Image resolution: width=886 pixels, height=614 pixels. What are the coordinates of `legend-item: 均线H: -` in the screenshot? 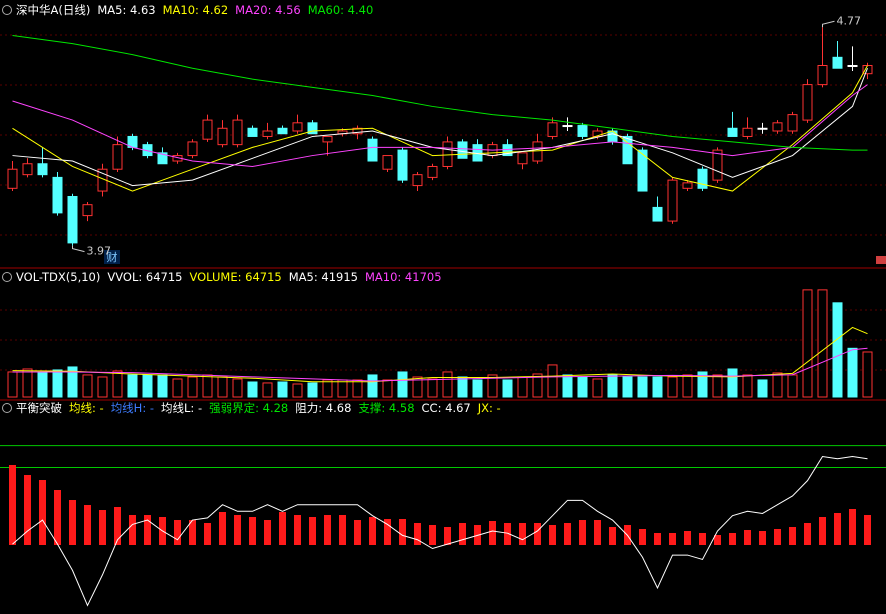 It's located at (132, 408).